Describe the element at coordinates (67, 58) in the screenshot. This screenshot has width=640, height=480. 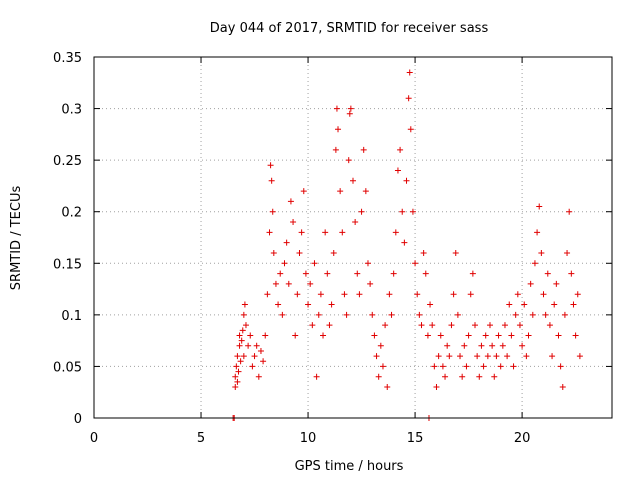
I see `y-tick-label: 0.35` at that location.